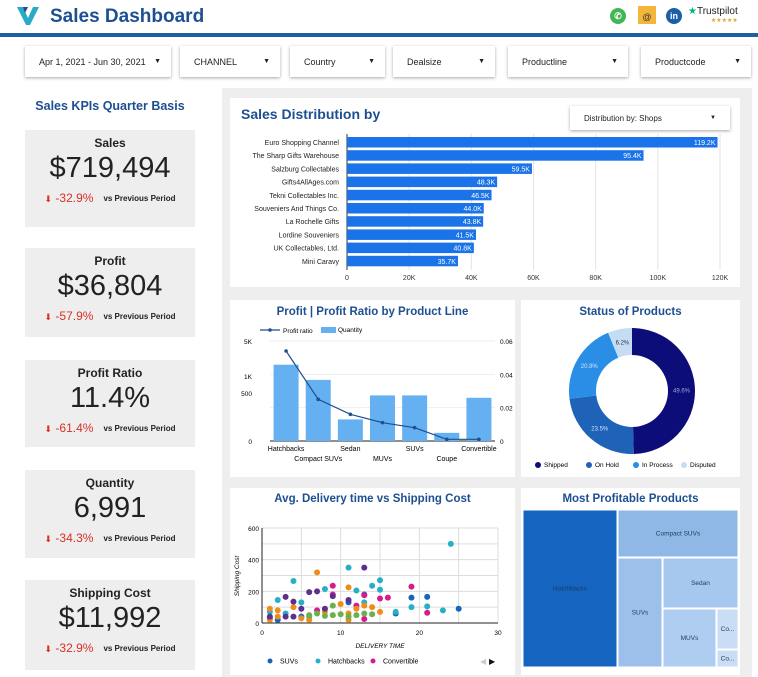  Describe the element at coordinates (110, 398) in the screenshot. I see `kpi-value: 11.4%` at that location.